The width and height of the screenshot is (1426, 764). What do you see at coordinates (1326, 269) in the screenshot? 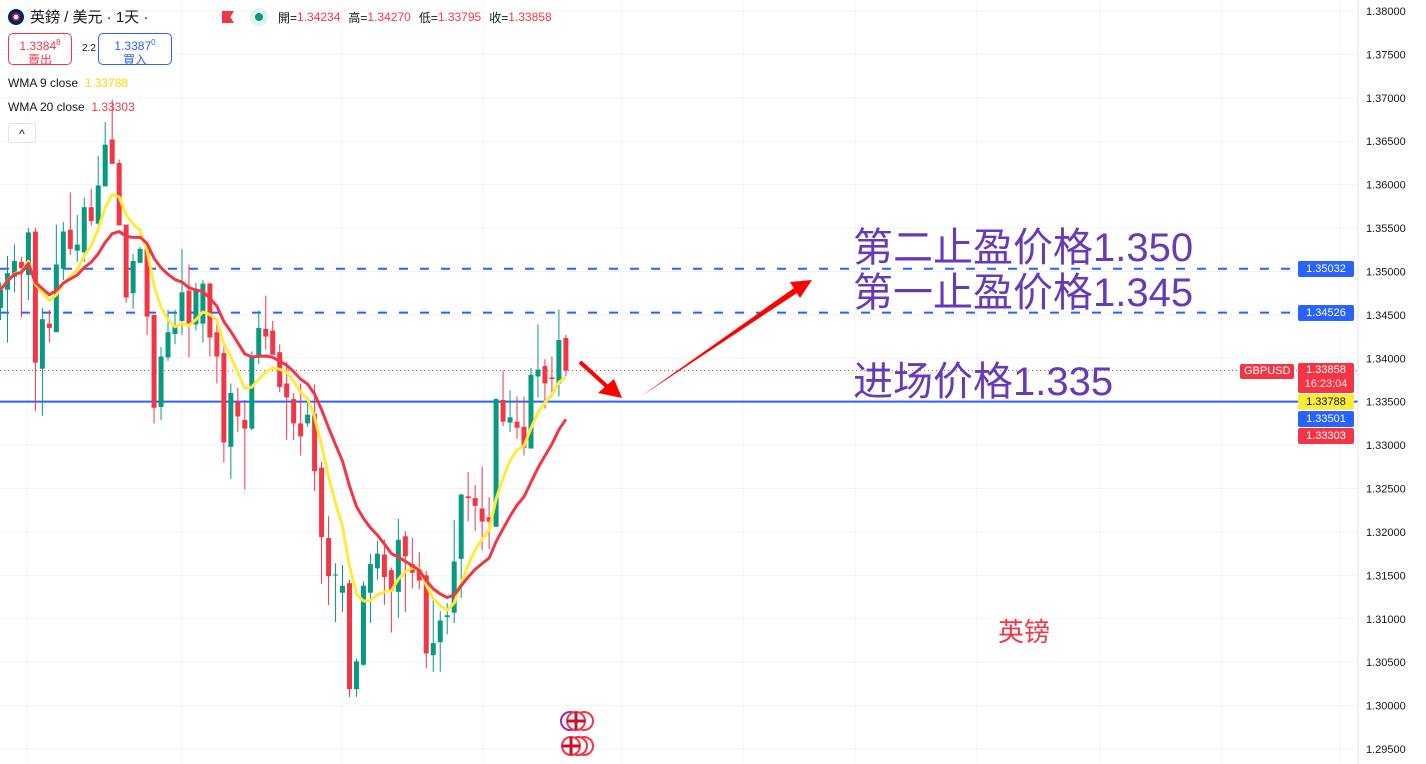
I see `tp2-price-badge: 1.35032` at bounding box center [1326, 269].